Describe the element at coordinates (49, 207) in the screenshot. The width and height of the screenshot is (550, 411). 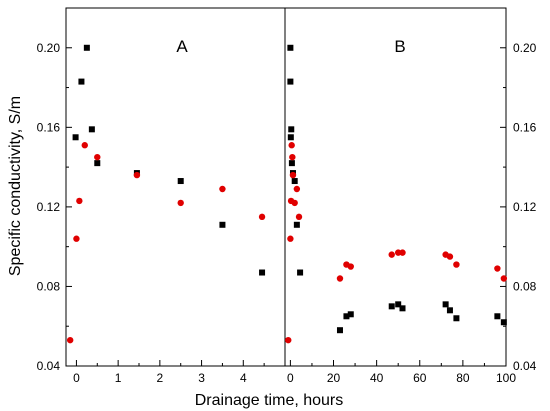
I see `left-y-tick-label: 0.12` at that location.